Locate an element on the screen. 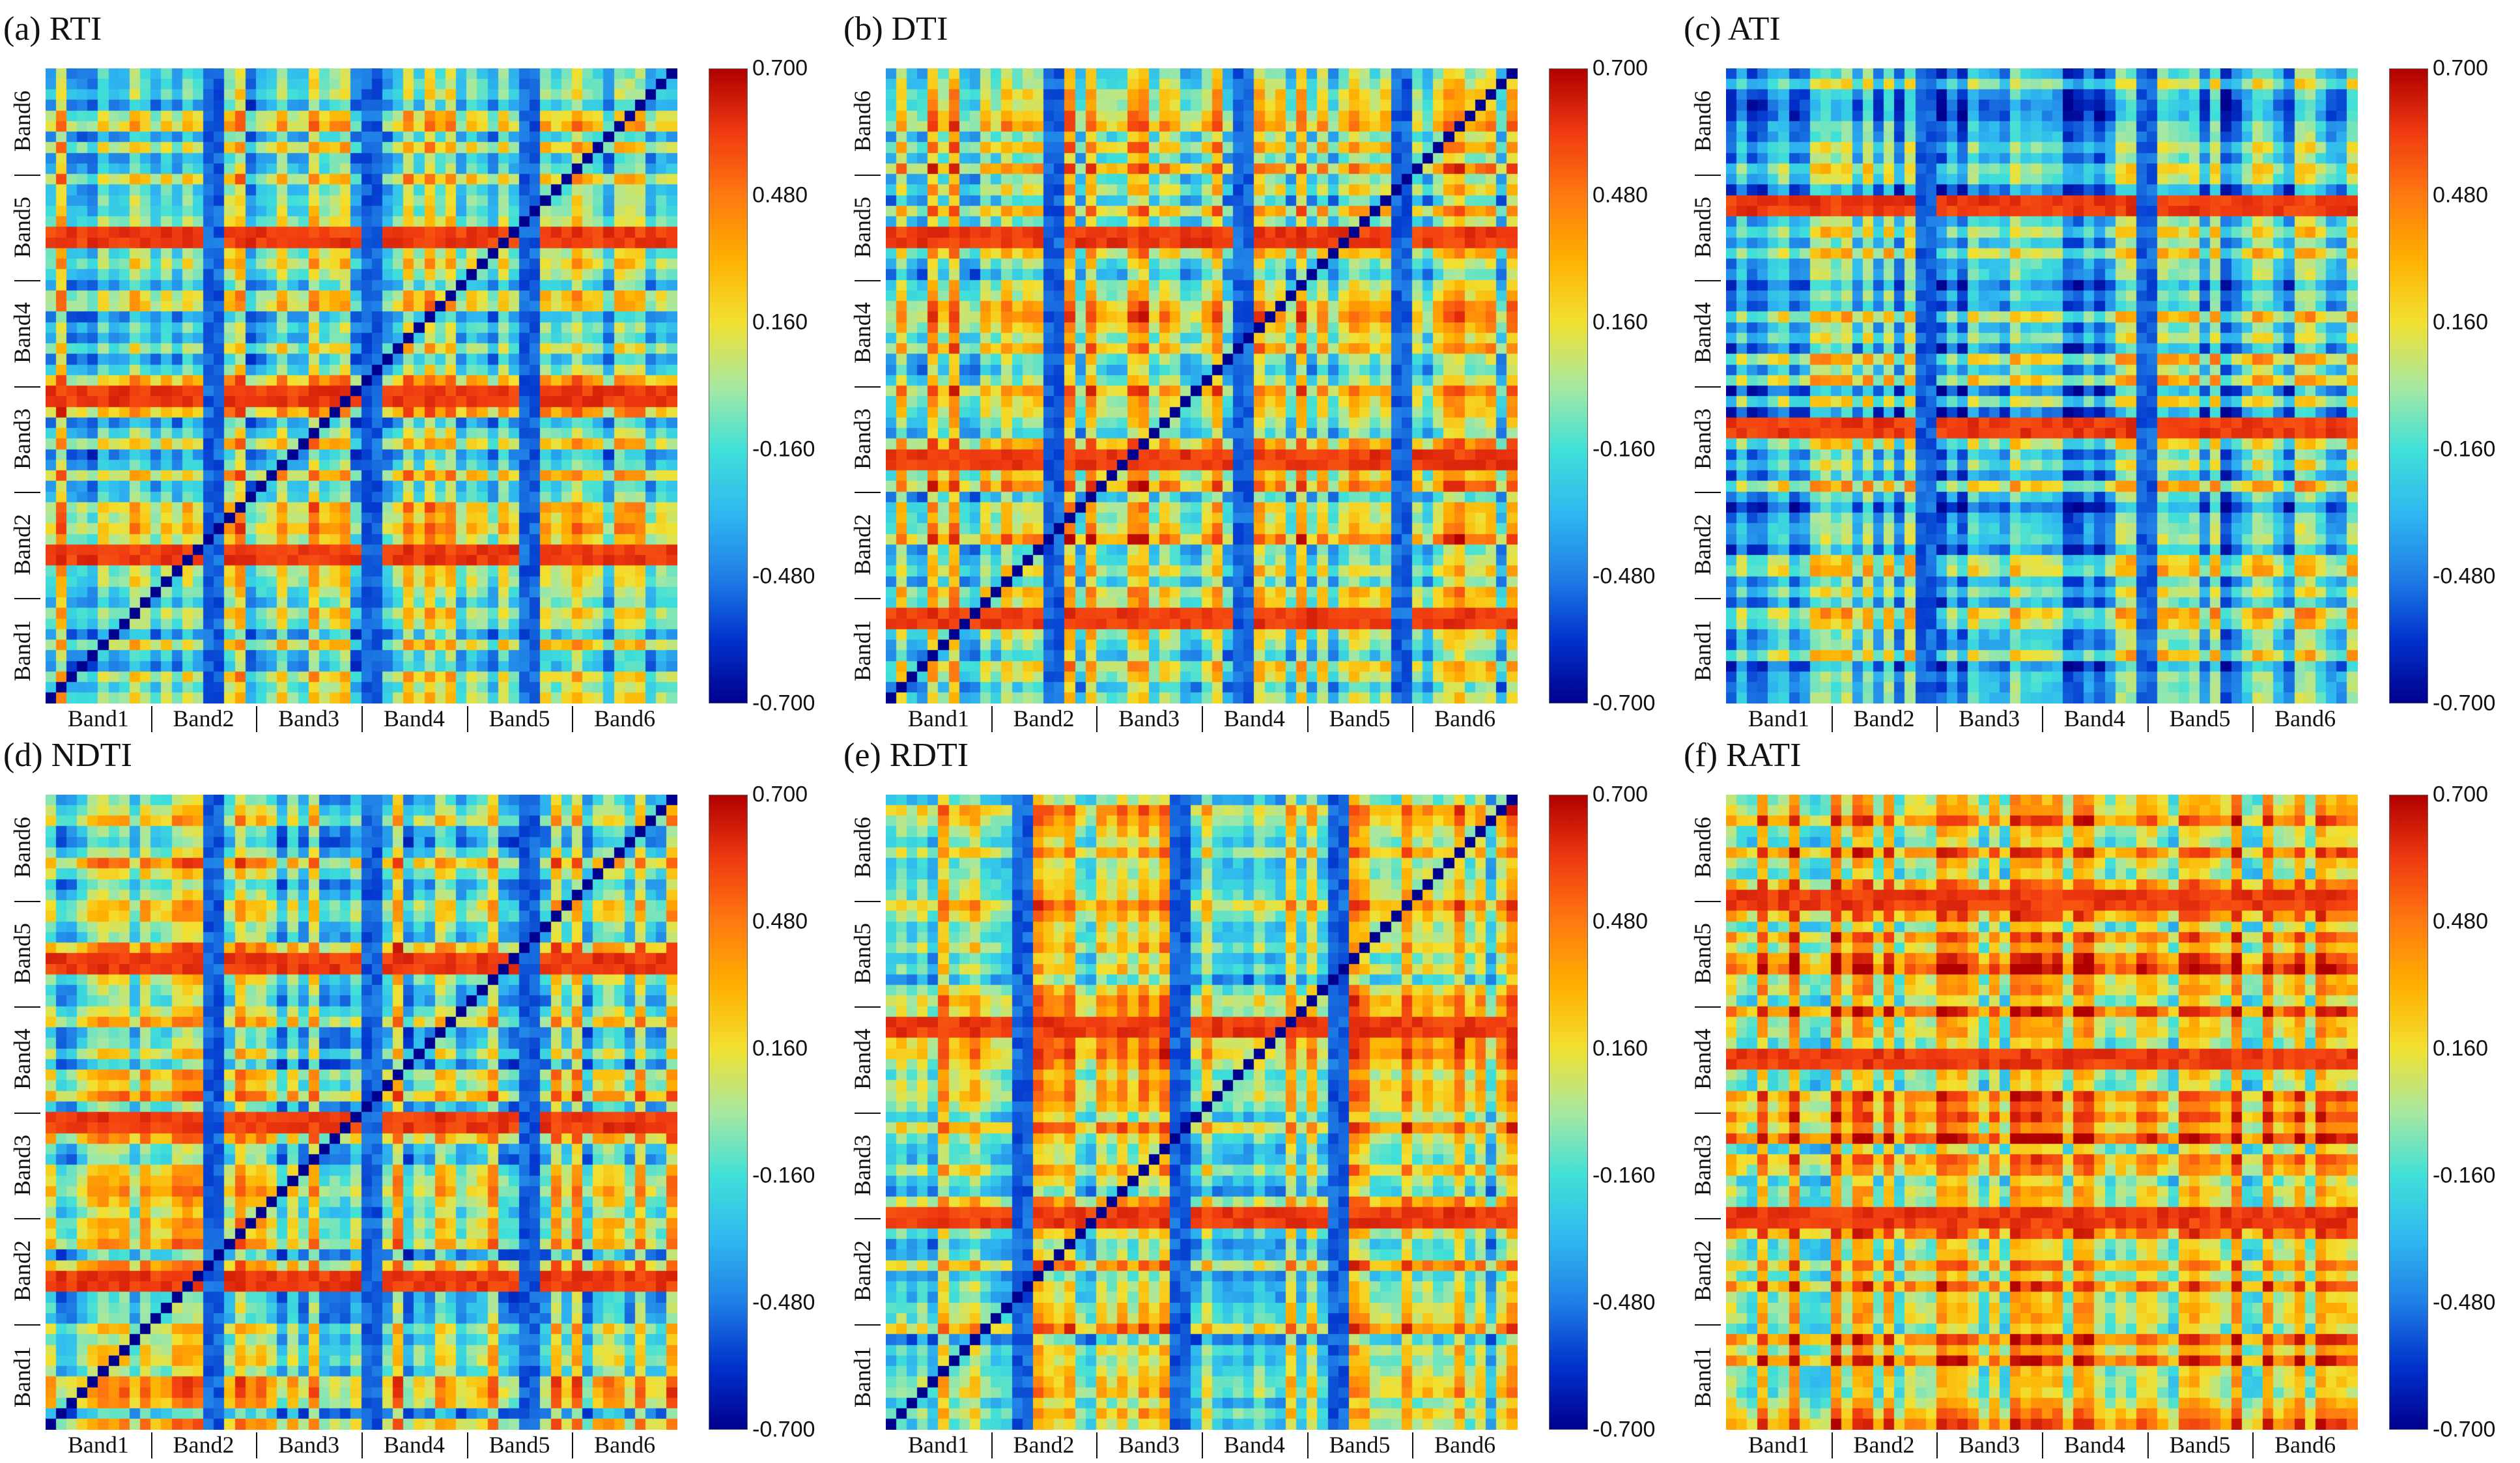 The width and height of the screenshot is (2520, 1463). panel-title: (b) DTI is located at coordinates (895, 29).